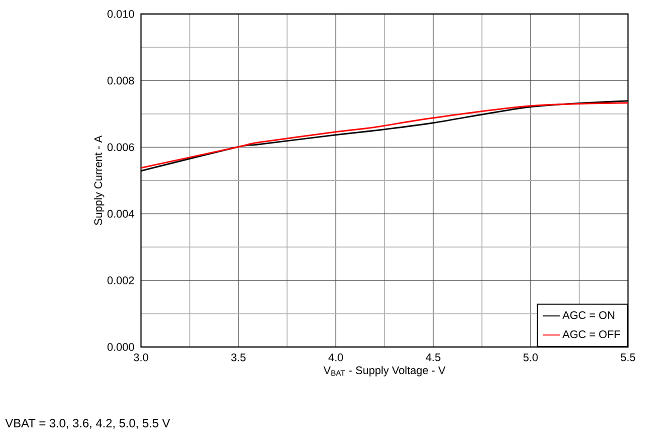 This screenshot has width=671, height=445. What do you see at coordinates (120, 14) in the screenshot?
I see `y-tick-label: 0.010` at bounding box center [120, 14].